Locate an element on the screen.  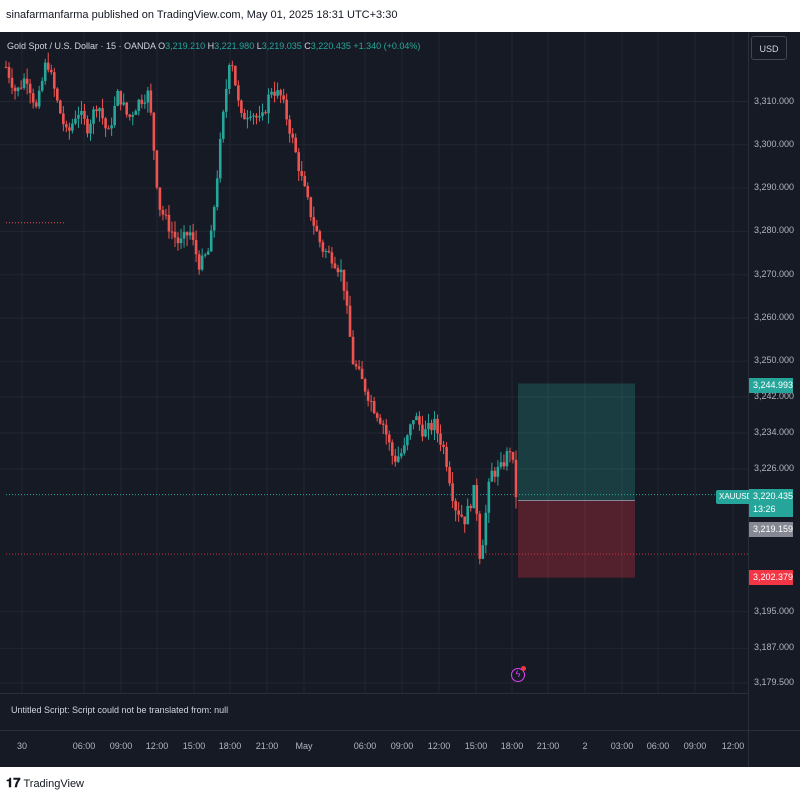
time-tick-label: 03:00 is located at coordinates (622, 746).